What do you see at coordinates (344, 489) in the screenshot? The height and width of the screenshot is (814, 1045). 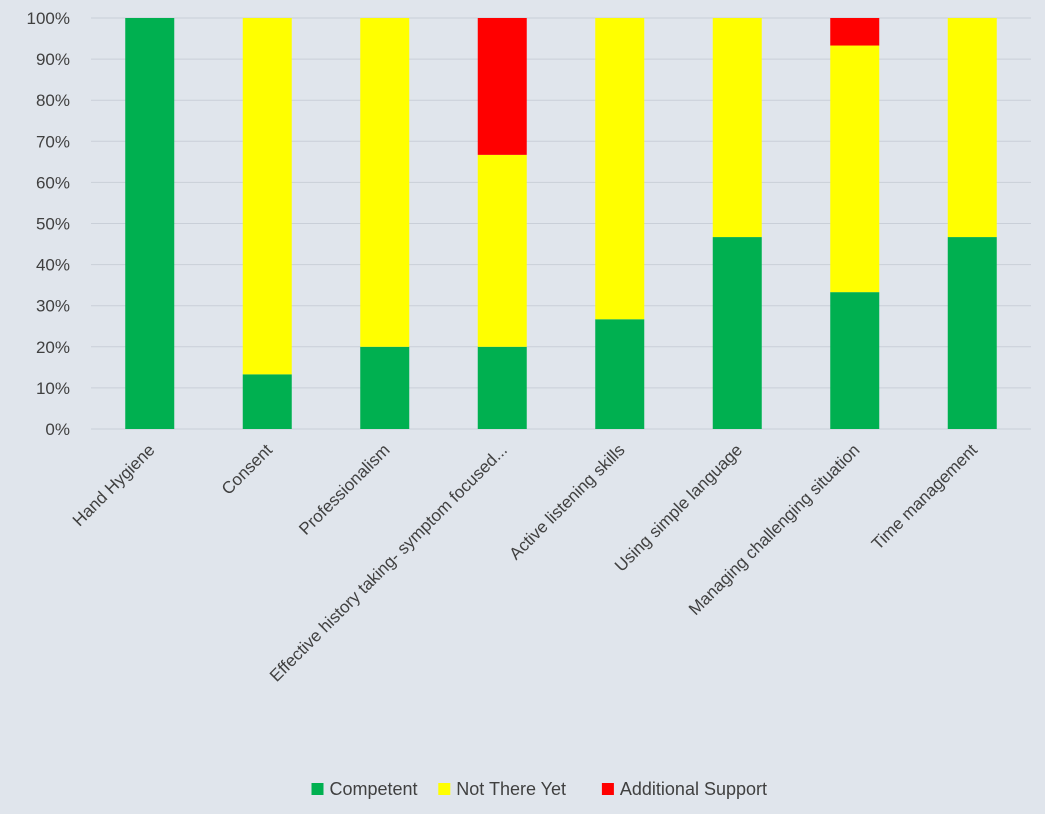 I see `x-tick-label: Professionalism` at bounding box center [344, 489].